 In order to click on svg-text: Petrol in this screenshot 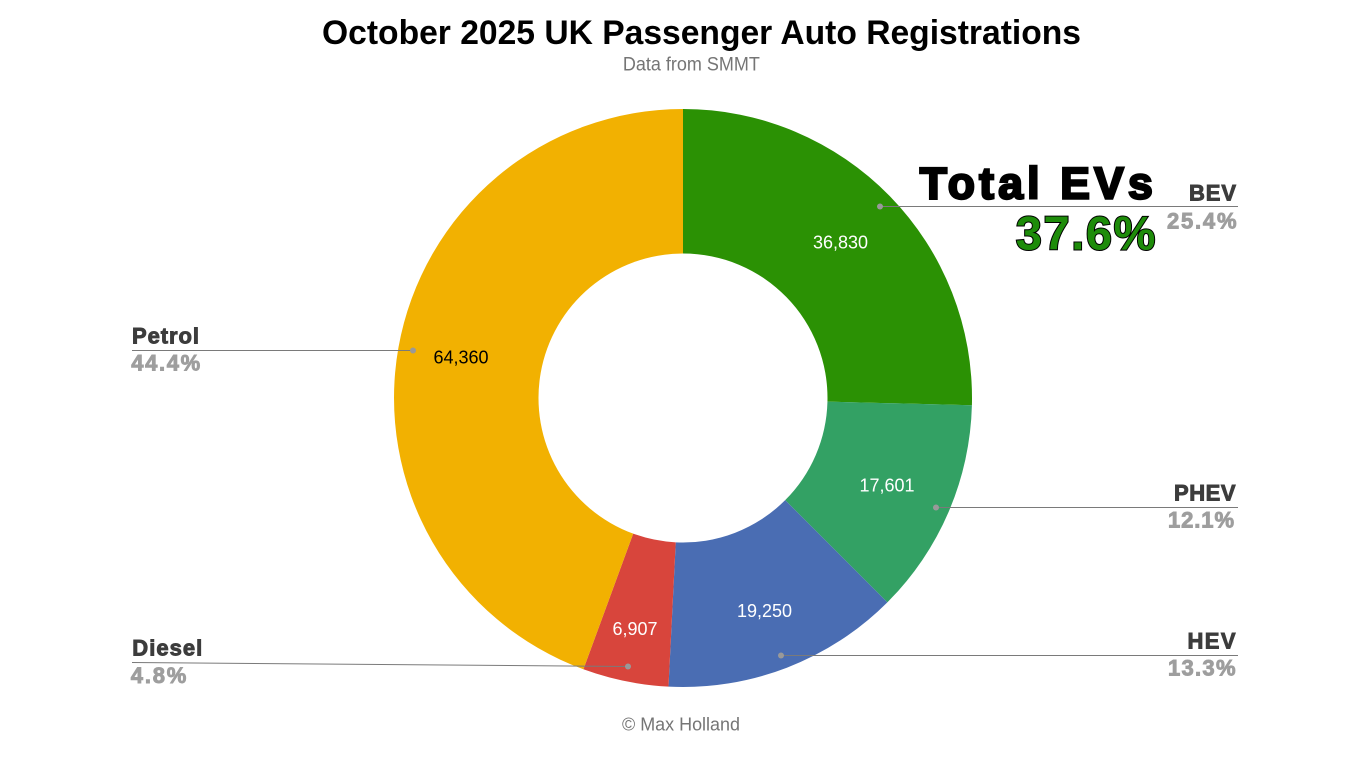, I will do `click(165, 336)`.